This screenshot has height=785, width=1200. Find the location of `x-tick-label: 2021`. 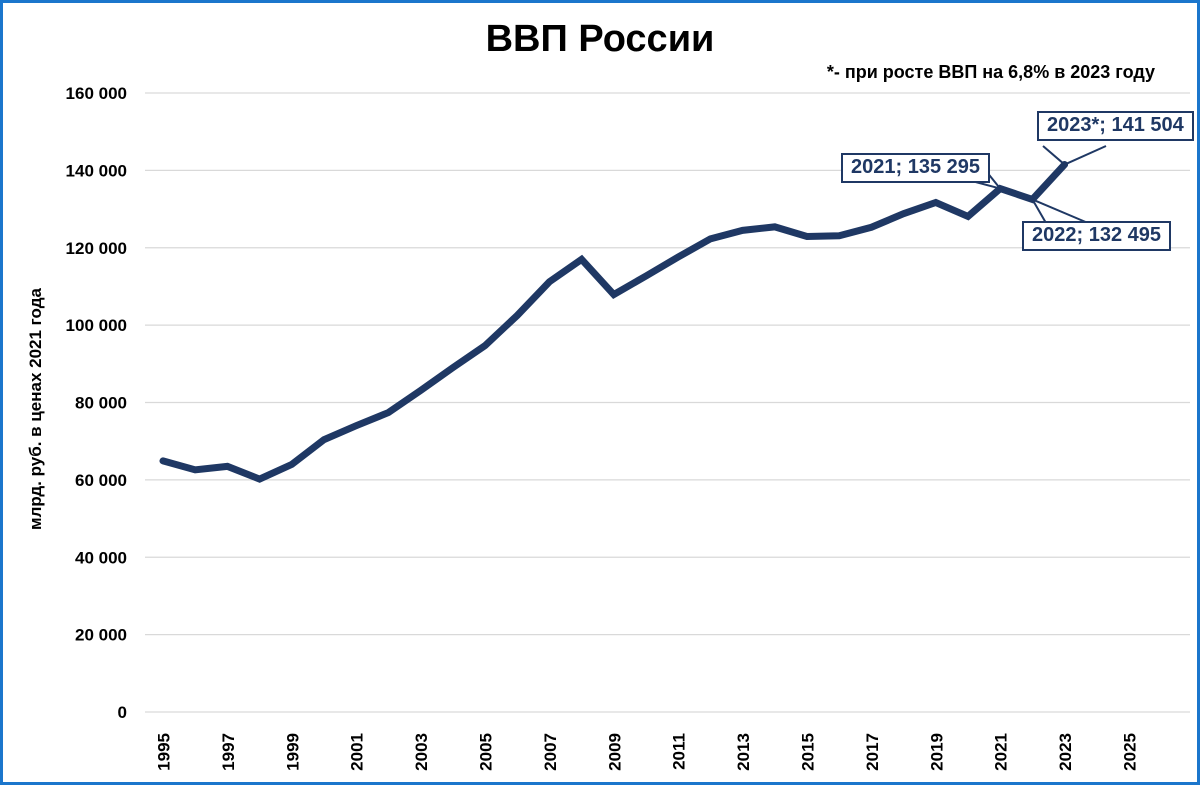

x-tick-label: 2021 is located at coordinates (1001, 752).